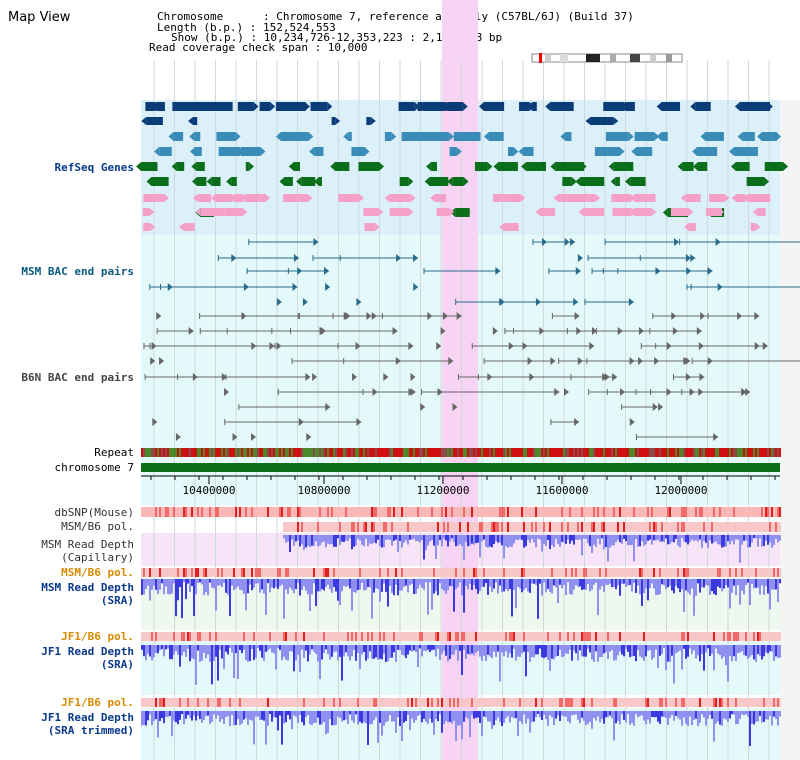 This screenshot has height=760, width=800. Describe the element at coordinates (77, 271) in the screenshot. I see `label-msm-bac: MSM BAC end pairs` at that location.